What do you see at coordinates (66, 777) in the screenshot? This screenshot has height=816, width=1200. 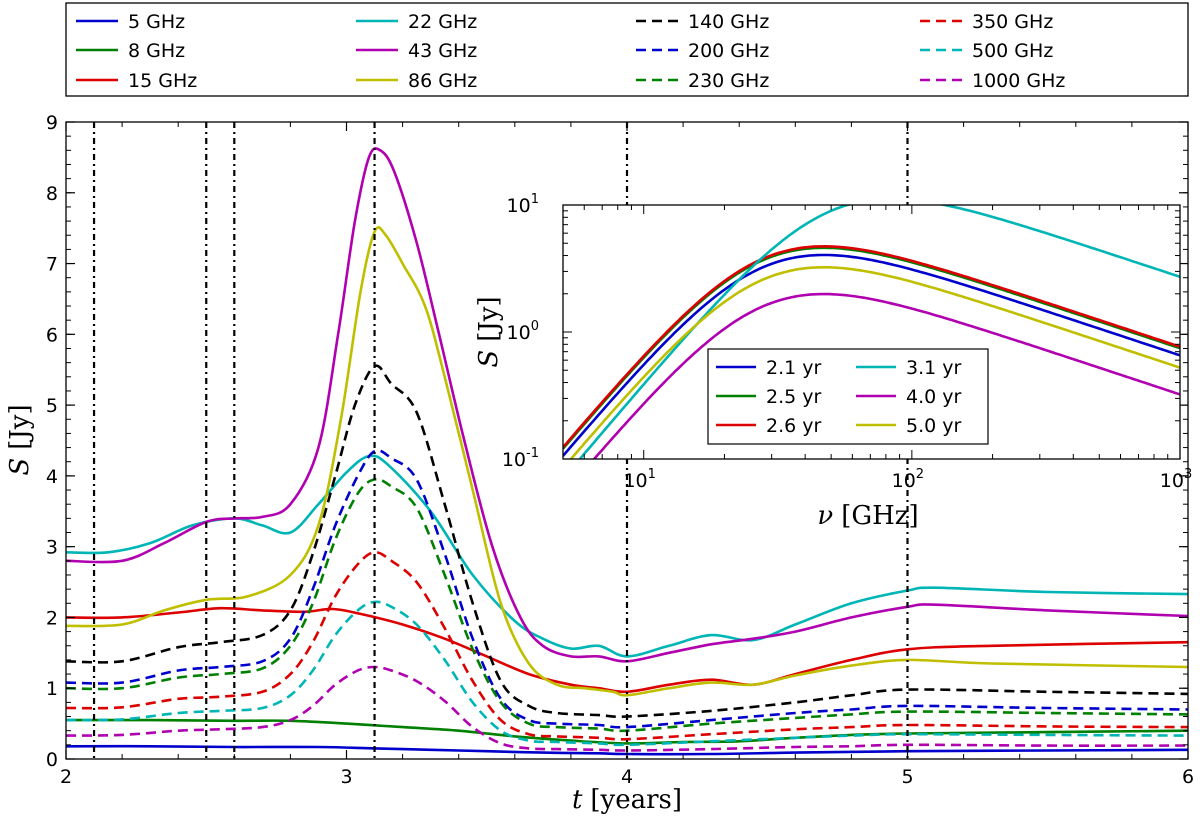 I see `main-x-tick-label: 2` at bounding box center [66, 777].